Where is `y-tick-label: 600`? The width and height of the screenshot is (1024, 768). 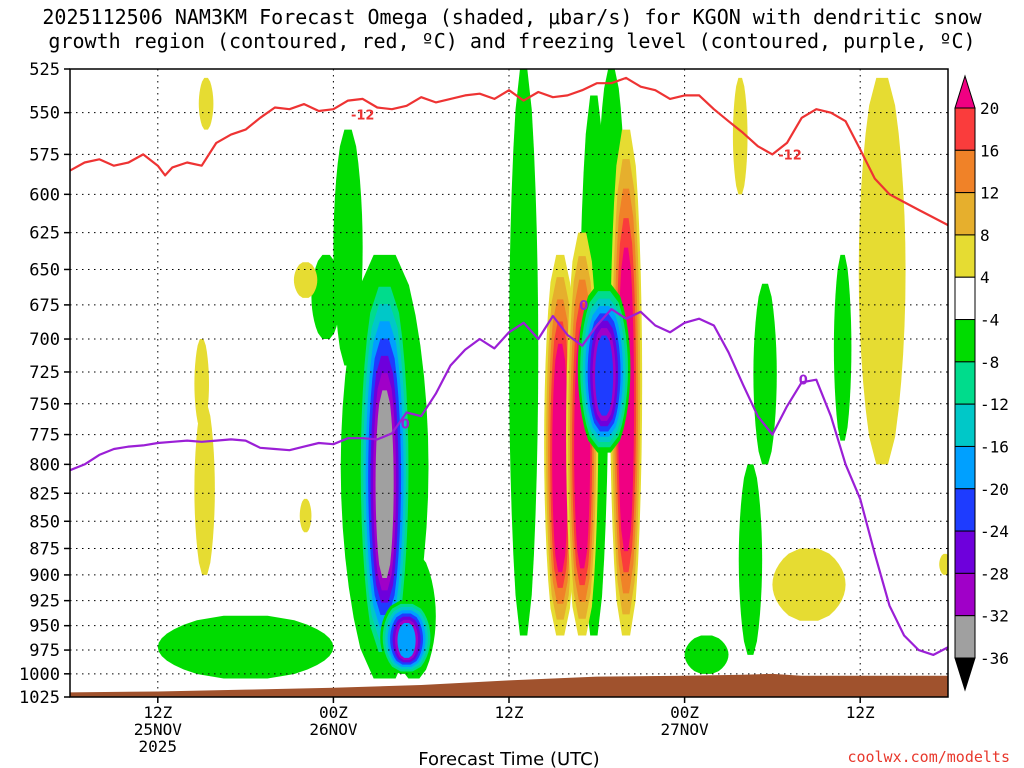
y-tick-label: 600 is located at coordinates (44, 195).